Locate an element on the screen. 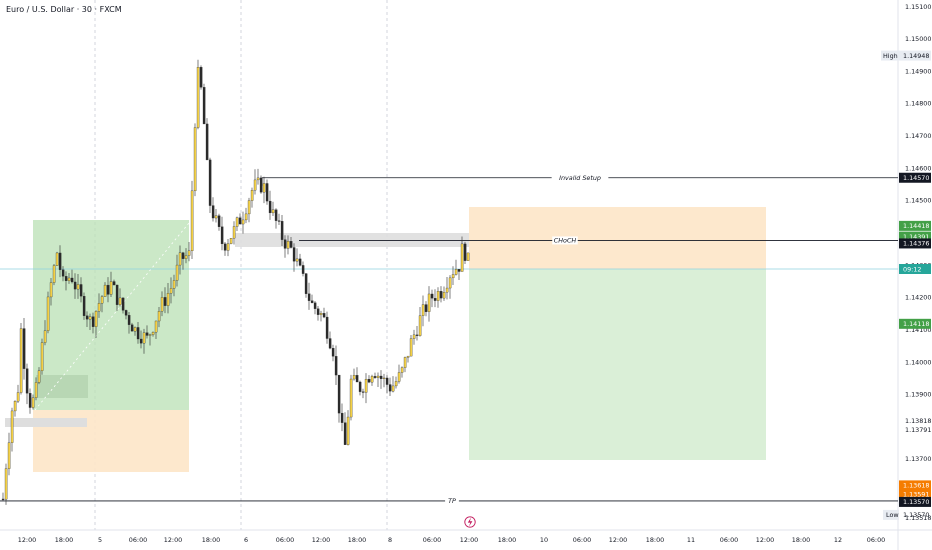  invalid-setup-label: Invalid Setup is located at coordinates (580, 178).